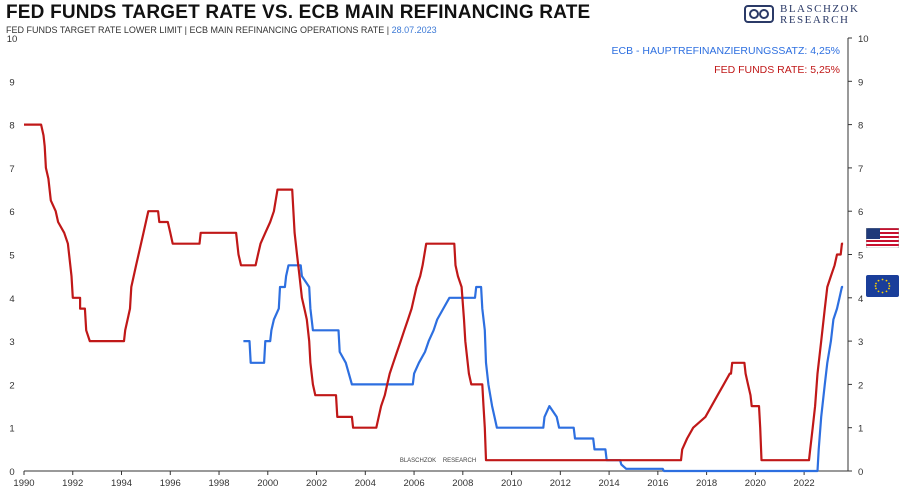  What do you see at coordinates (860, 342) in the screenshot?
I see `y-tick-right-label: 3` at bounding box center [860, 342].